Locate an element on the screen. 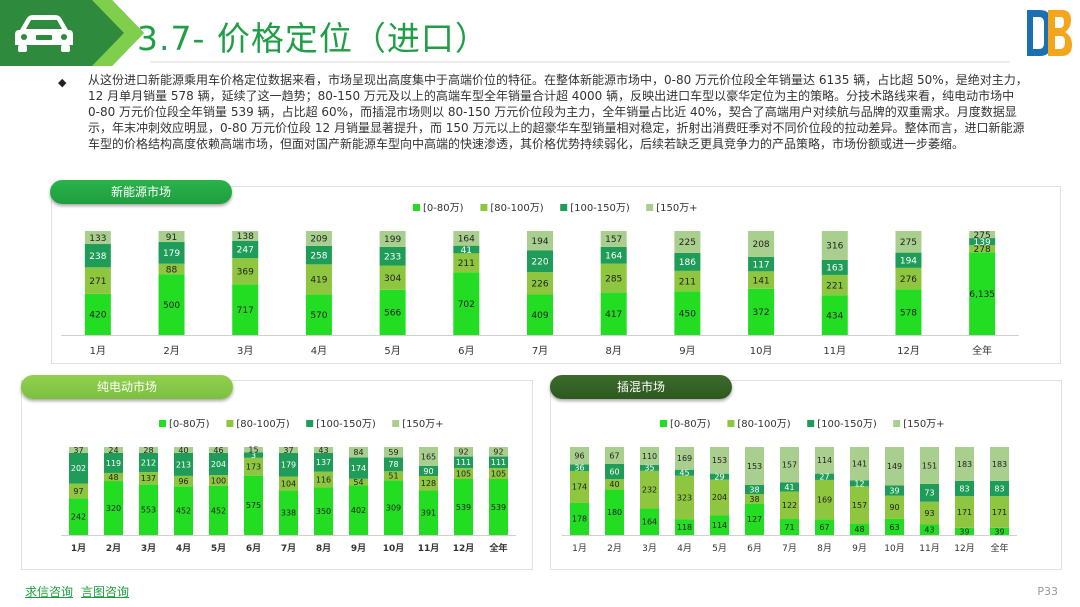  data-label: 139 is located at coordinates (982, 243).